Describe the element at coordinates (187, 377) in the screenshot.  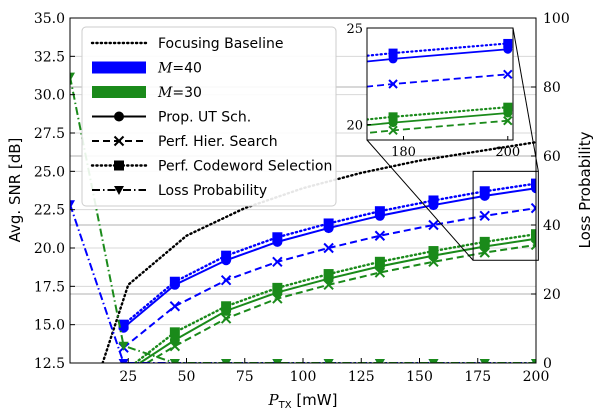
I see `x-tick-label-1: 50` at that location.